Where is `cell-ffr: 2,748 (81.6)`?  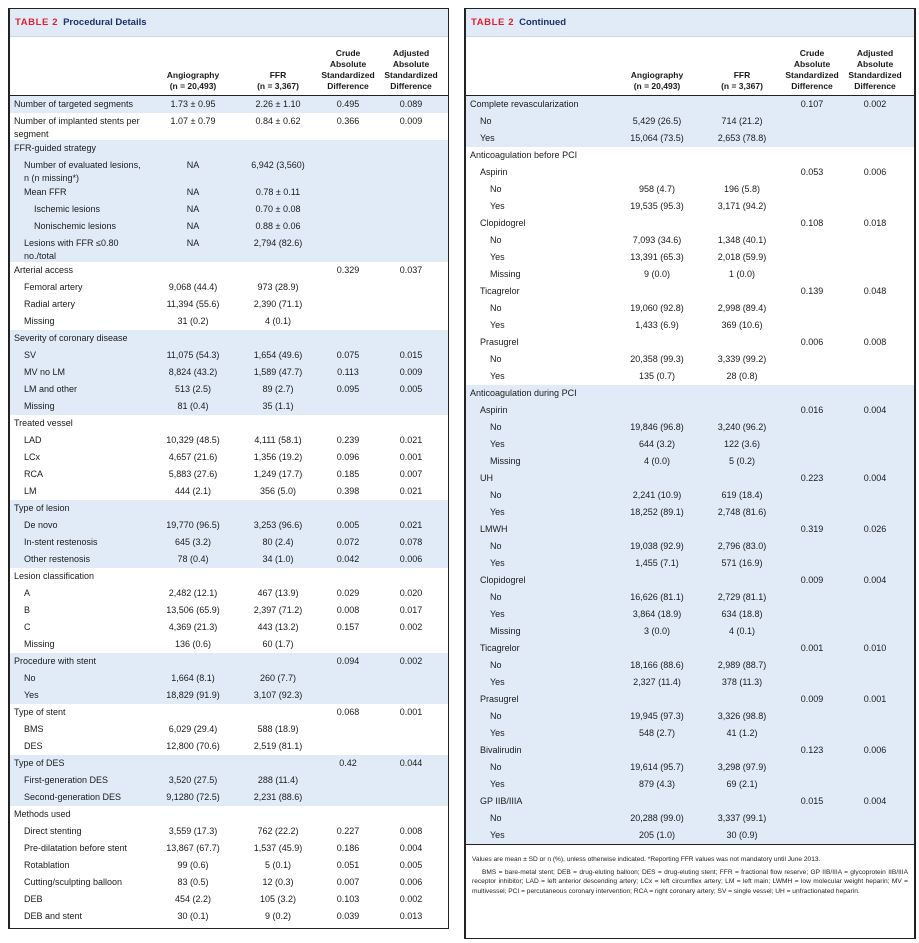
cell-ffr: 2,748 (81.6) is located at coordinates (742, 512).